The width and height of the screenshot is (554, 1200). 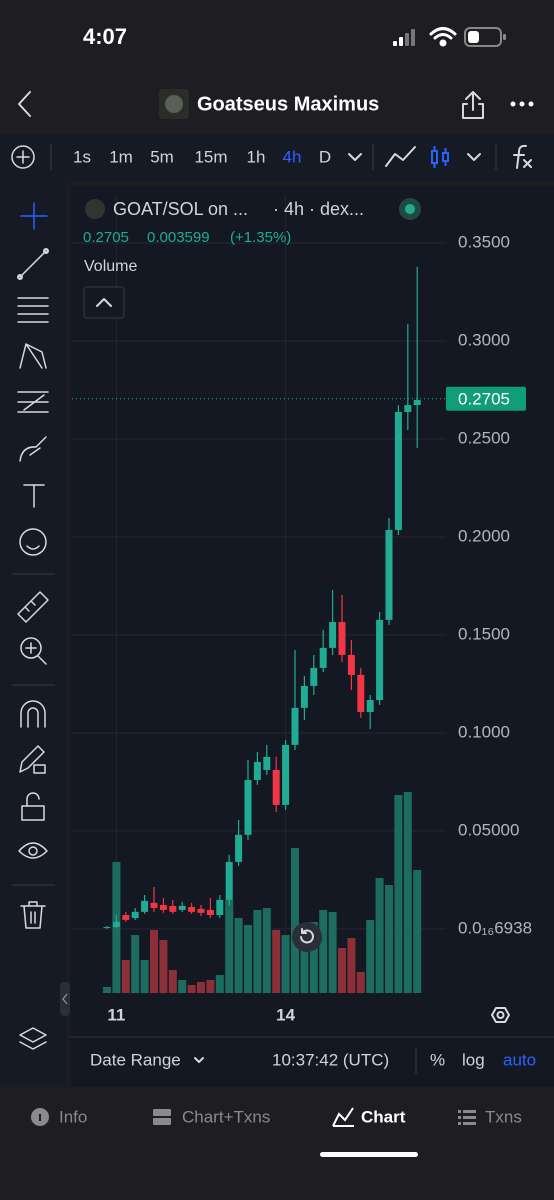 I want to click on chart-type-dropdown, so click(x=474, y=157).